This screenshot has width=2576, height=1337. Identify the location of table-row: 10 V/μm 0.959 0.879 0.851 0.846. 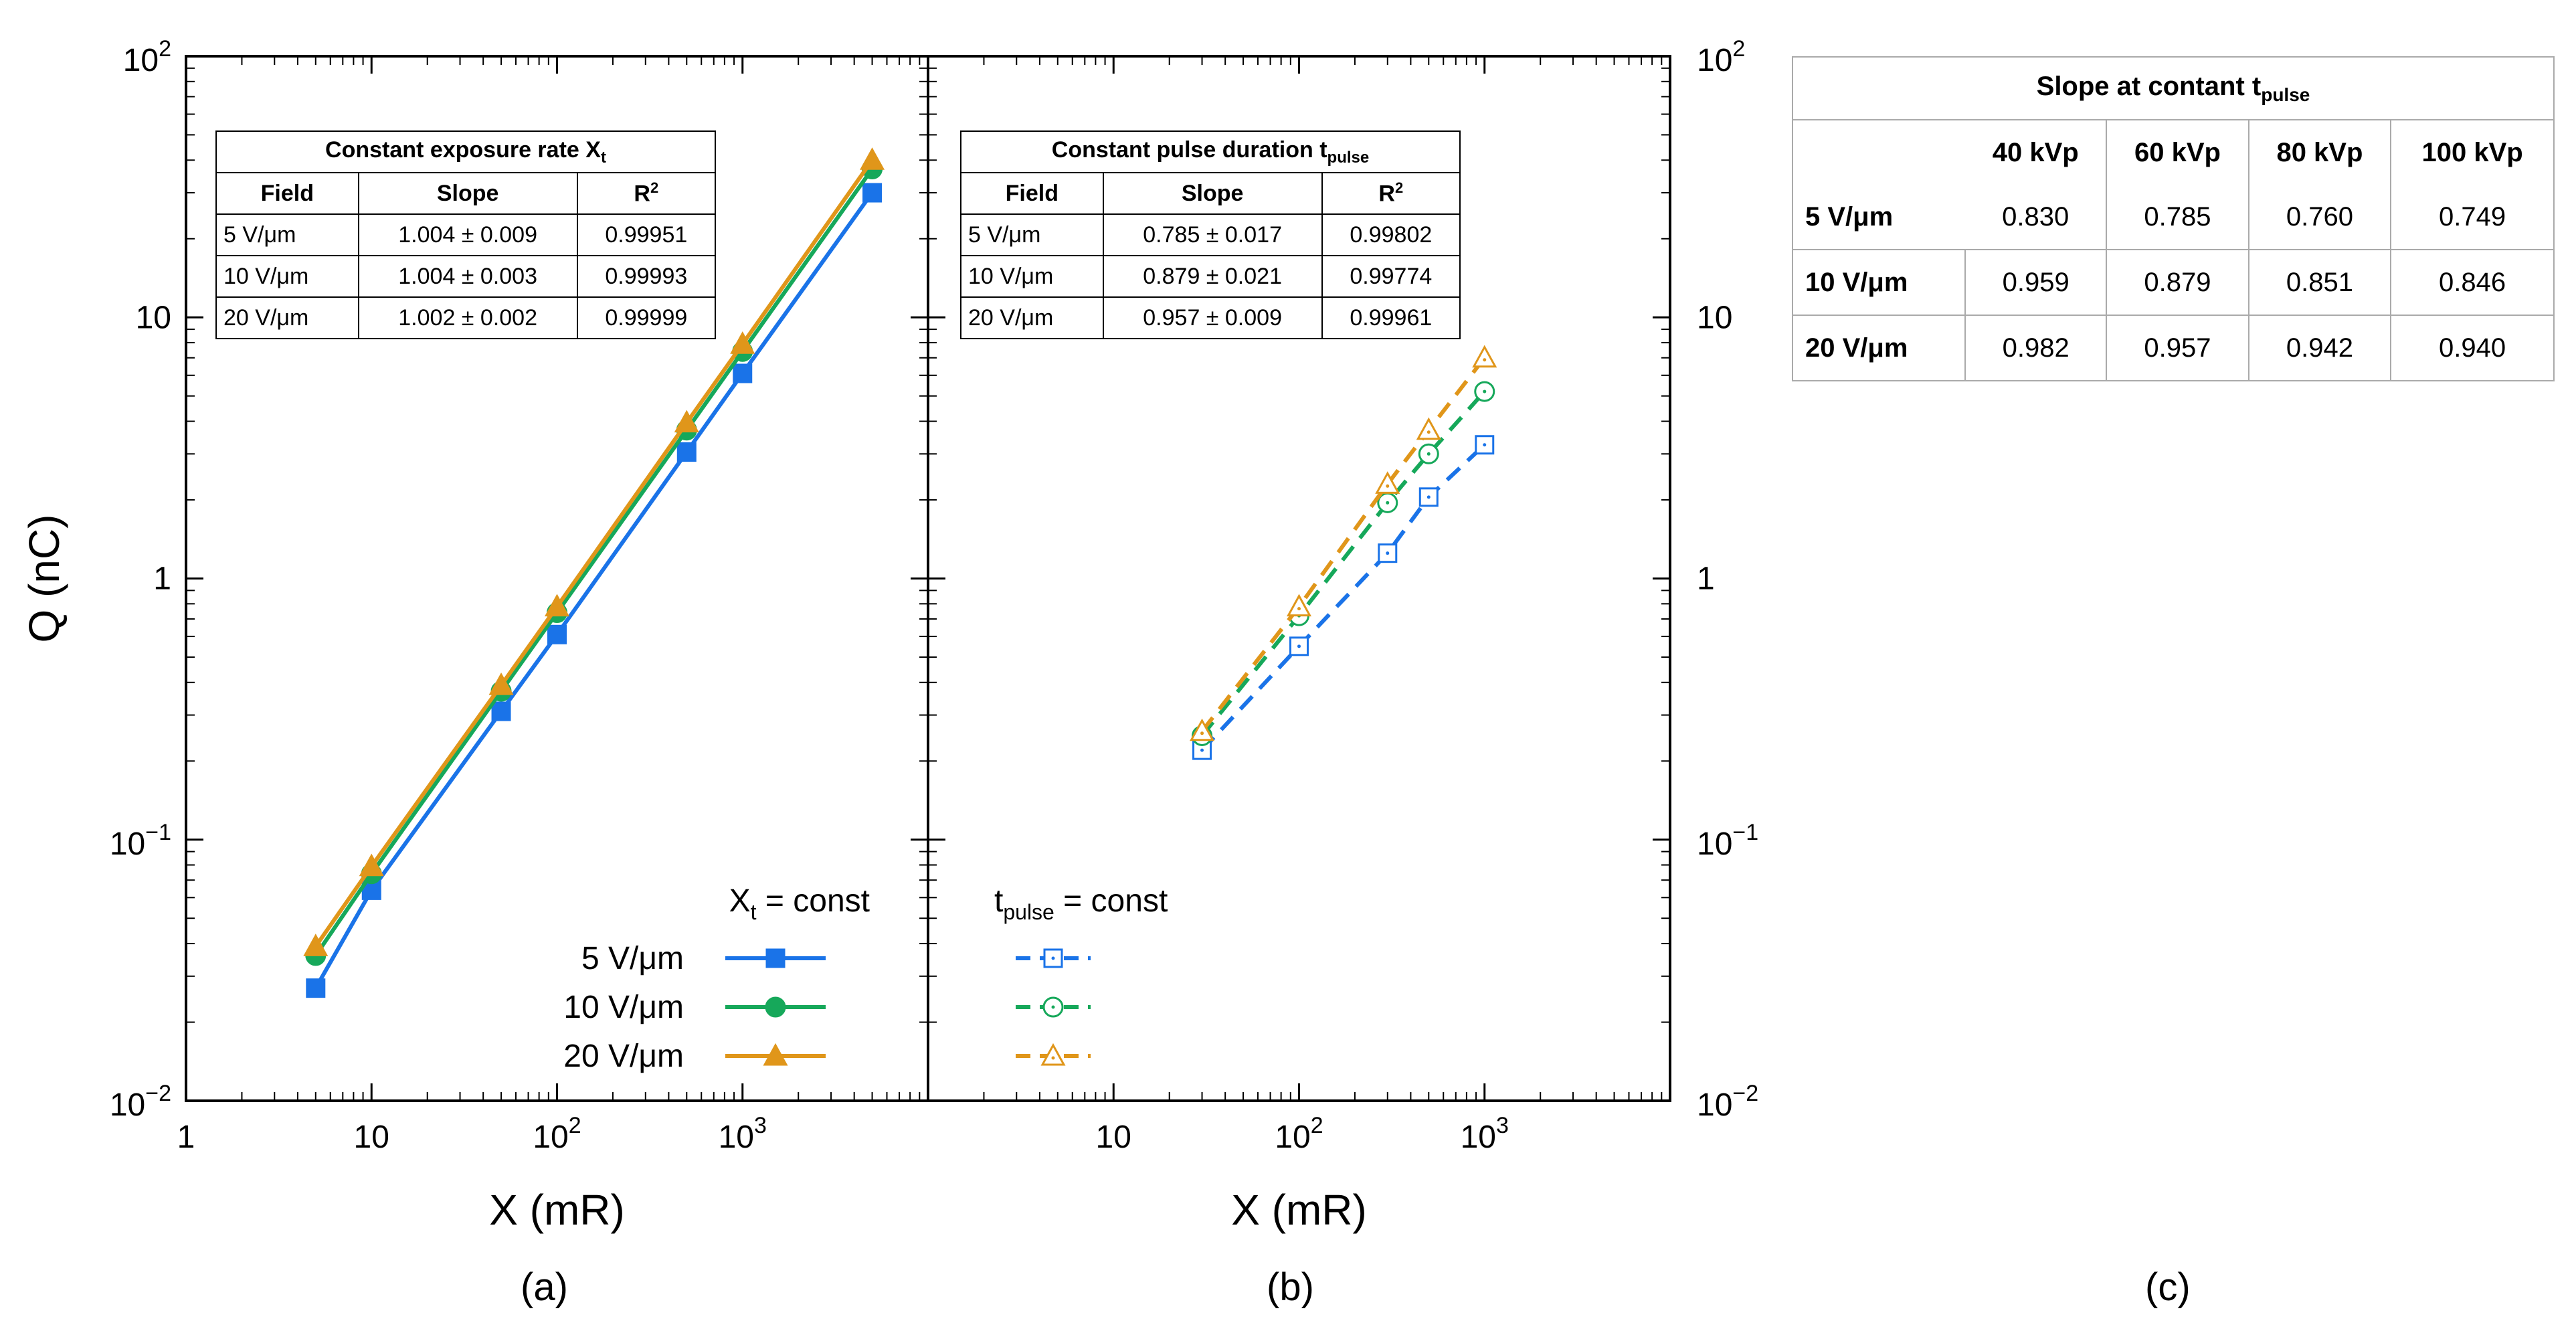
(2173, 282).